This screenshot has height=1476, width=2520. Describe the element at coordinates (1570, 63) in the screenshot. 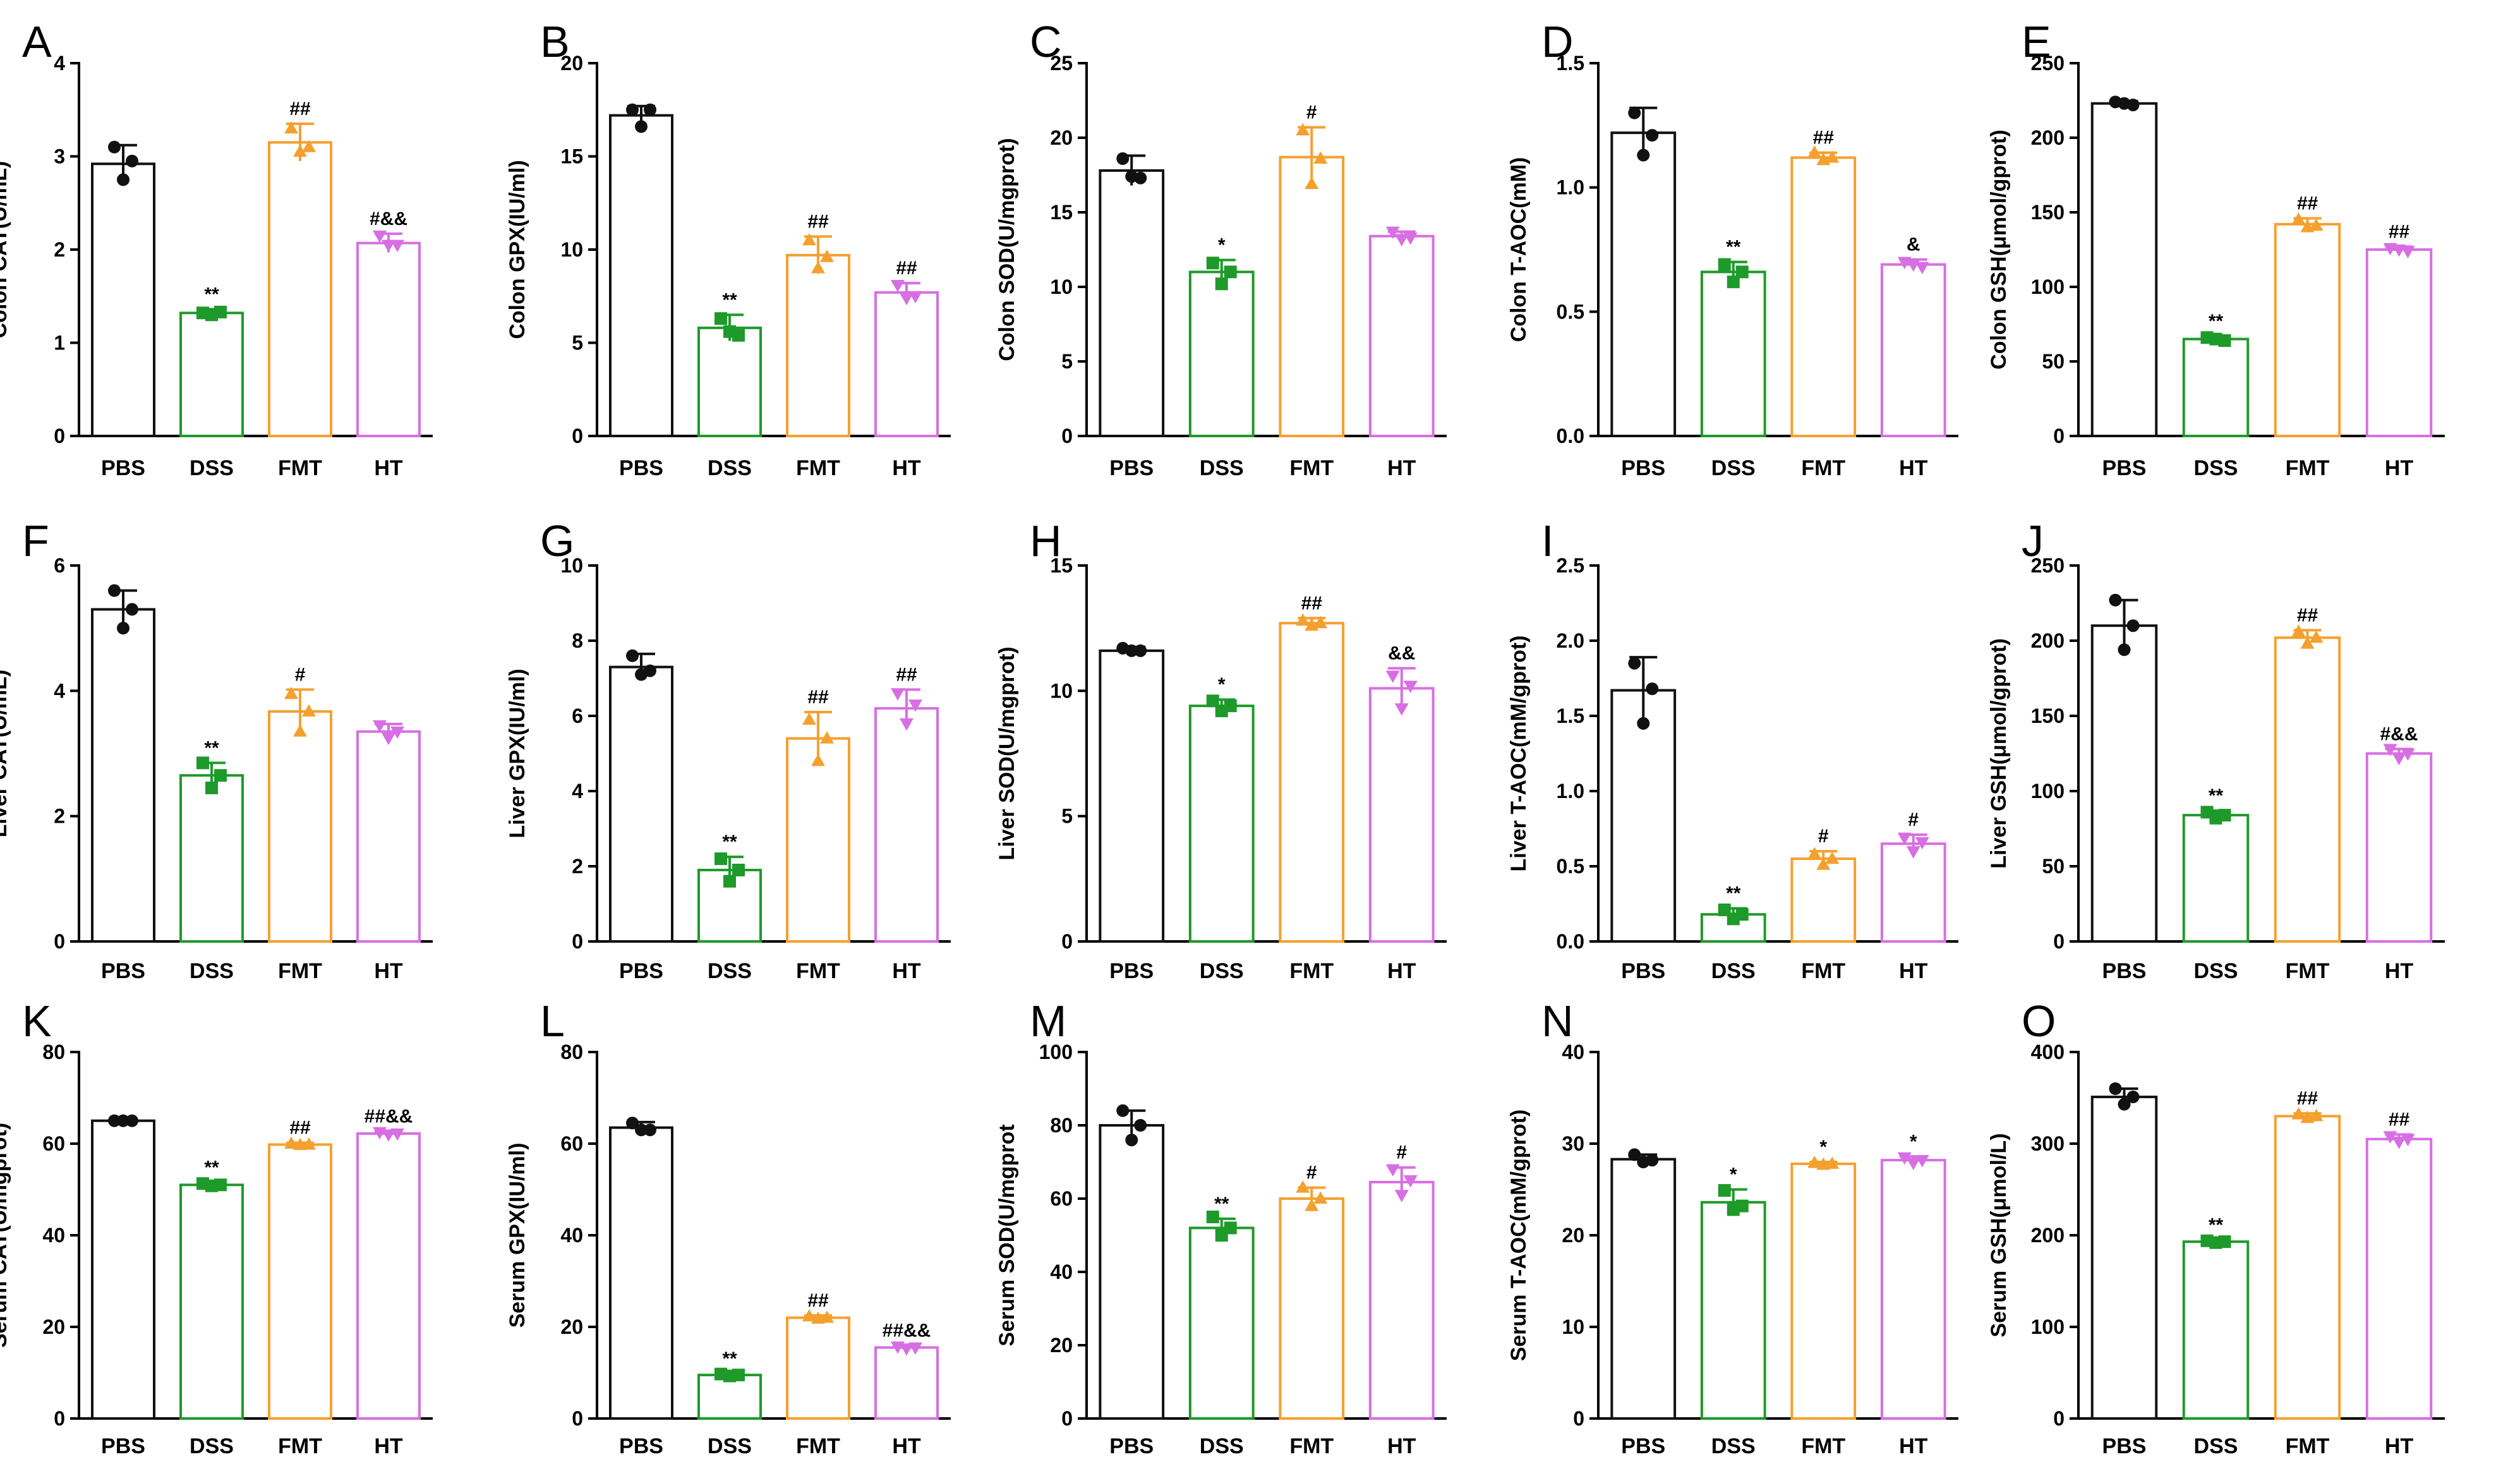

I see `y-tick-label: 1.5` at that location.